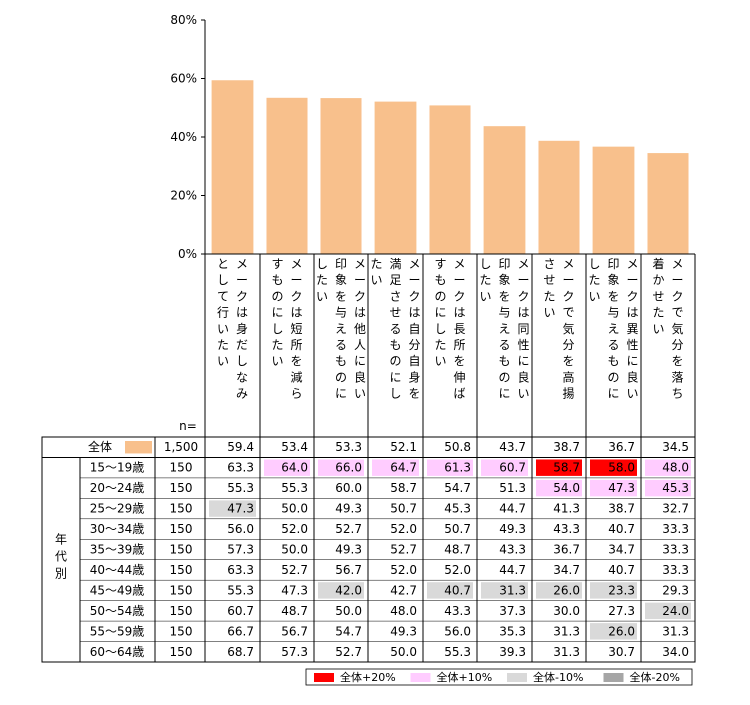  I want to click on legend-label: 全体-10%, so click(558, 677).